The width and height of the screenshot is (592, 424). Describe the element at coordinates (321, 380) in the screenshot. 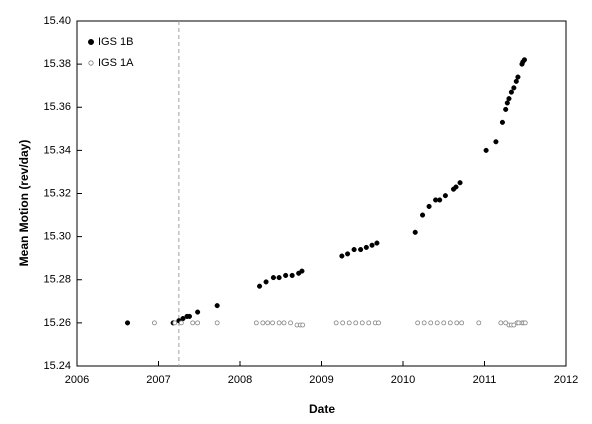

I see `x-tick-label: 2009` at that location.